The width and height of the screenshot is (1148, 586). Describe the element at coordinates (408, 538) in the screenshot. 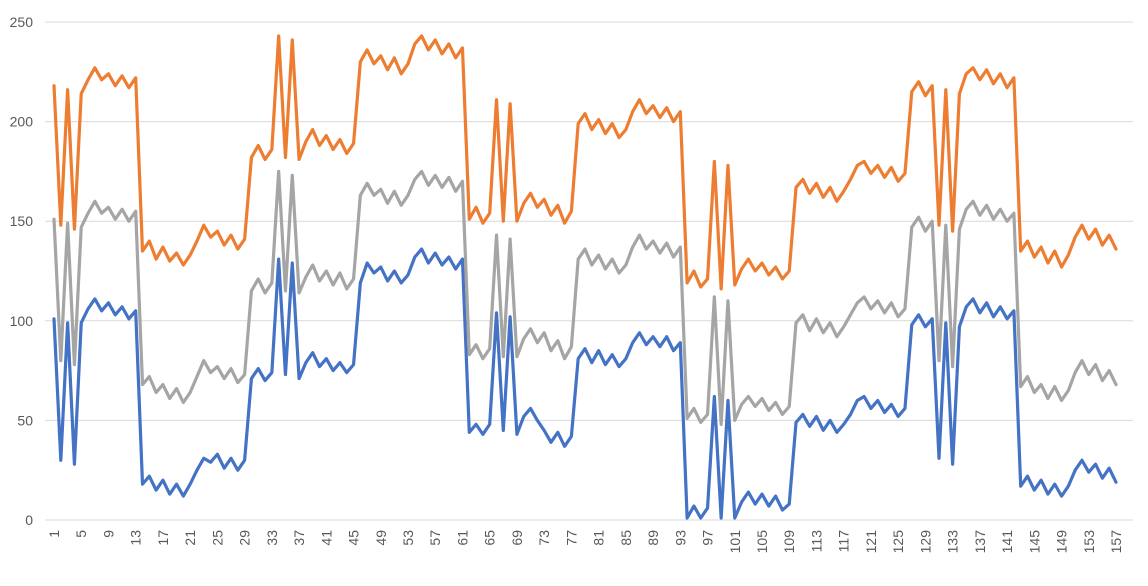

I see `x-tick-label: 53` at that location.